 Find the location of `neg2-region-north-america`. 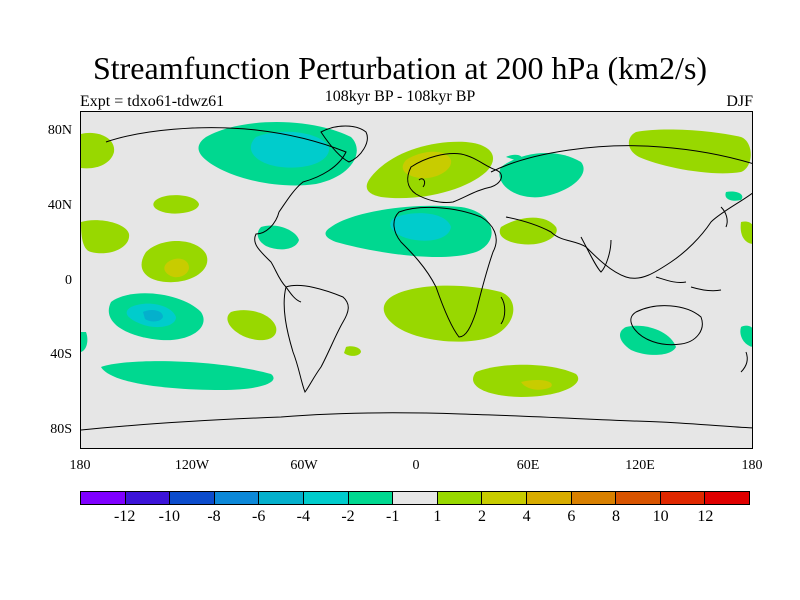

neg2-region-north-america is located at coordinates (290, 149).